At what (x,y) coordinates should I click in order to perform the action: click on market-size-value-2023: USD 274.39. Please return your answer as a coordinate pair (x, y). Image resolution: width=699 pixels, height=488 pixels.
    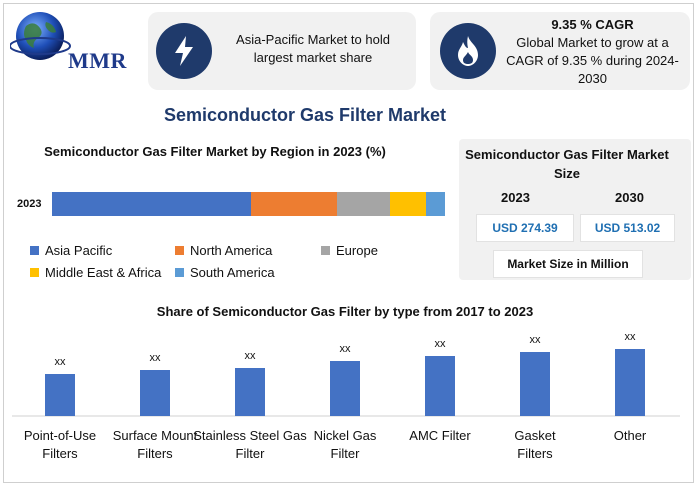
    Looking at the image, I should click on (525, 228).